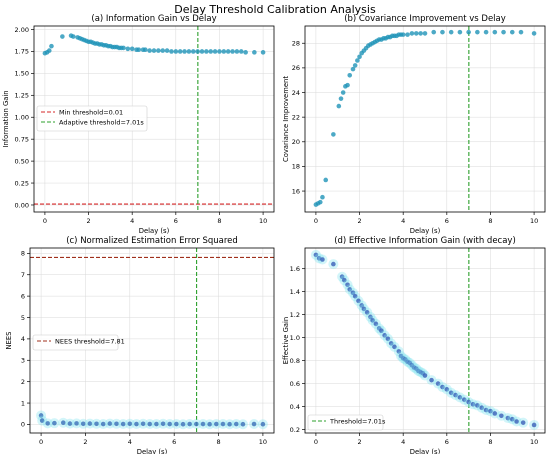 The height and width of the screenshot is (454, 550). Describe the element at coordinates (23, 425) in the screenshot. I see `y-tick-label: 0` at that location.